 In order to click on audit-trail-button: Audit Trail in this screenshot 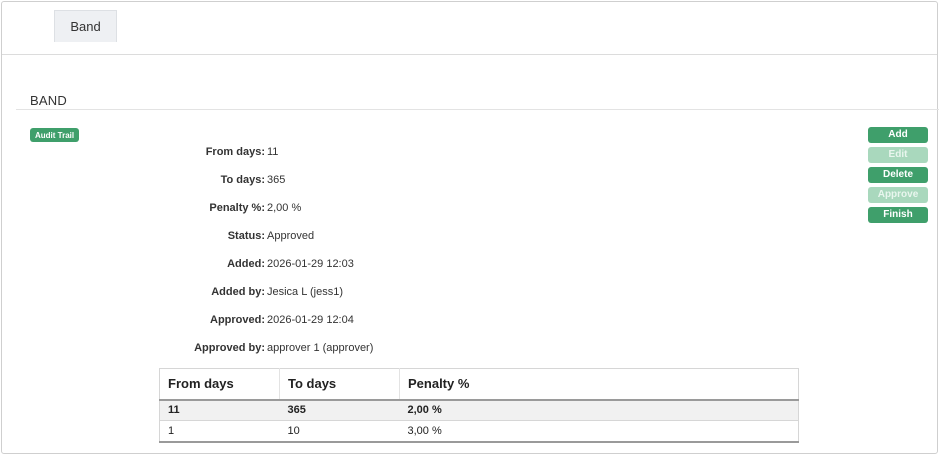, I will do `click(55, 135)`.